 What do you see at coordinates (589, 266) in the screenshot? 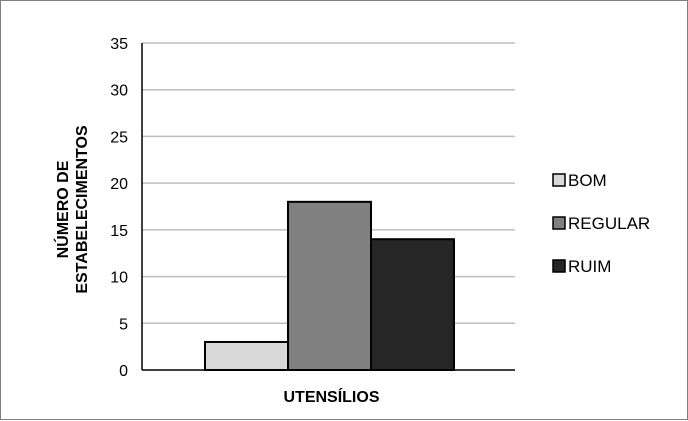
I see `legend-label-ruim: RUIM` at bounding box center [589, 266].